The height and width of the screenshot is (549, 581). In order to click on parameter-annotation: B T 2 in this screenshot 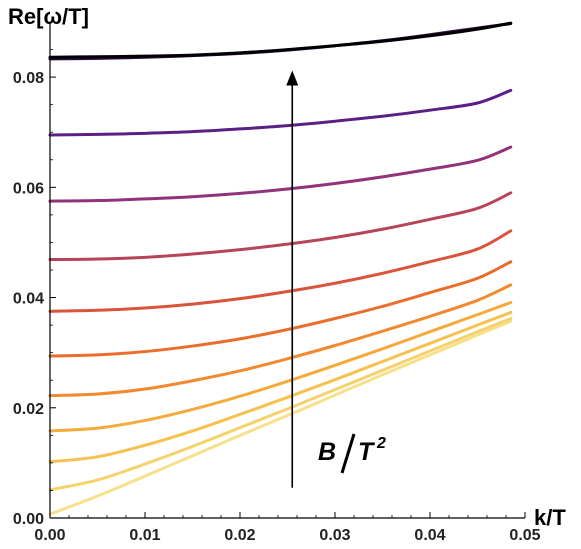, I will do `click(352, 453)`.